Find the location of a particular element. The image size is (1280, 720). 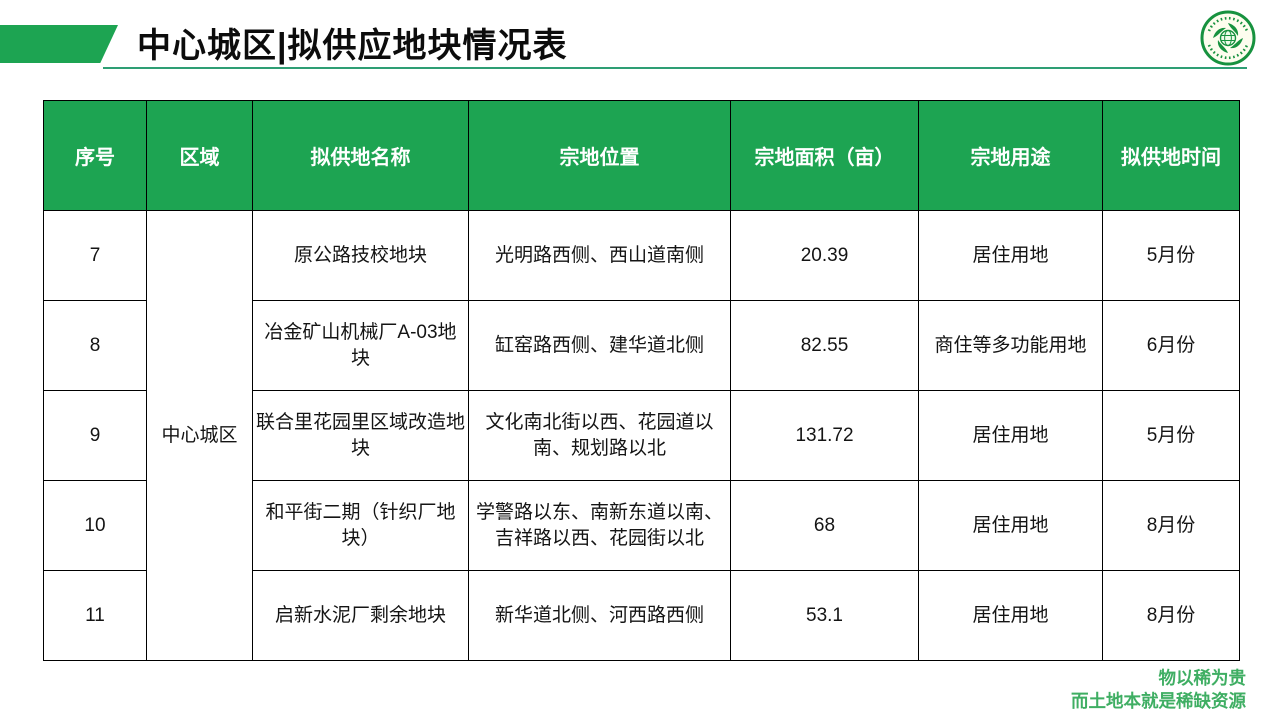

column-header-location: 宗地位置 is located at coordinates (599, 155).